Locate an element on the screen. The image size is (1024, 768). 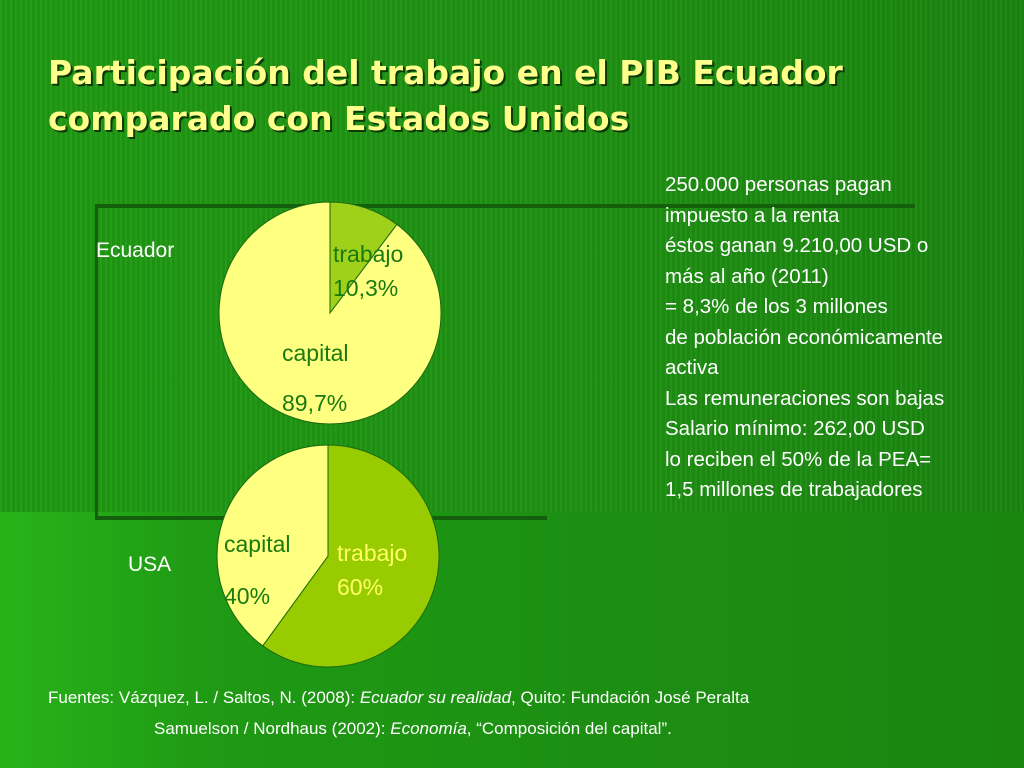
usa-trabajo-name: trabajo is located at coordinates (372, 553).